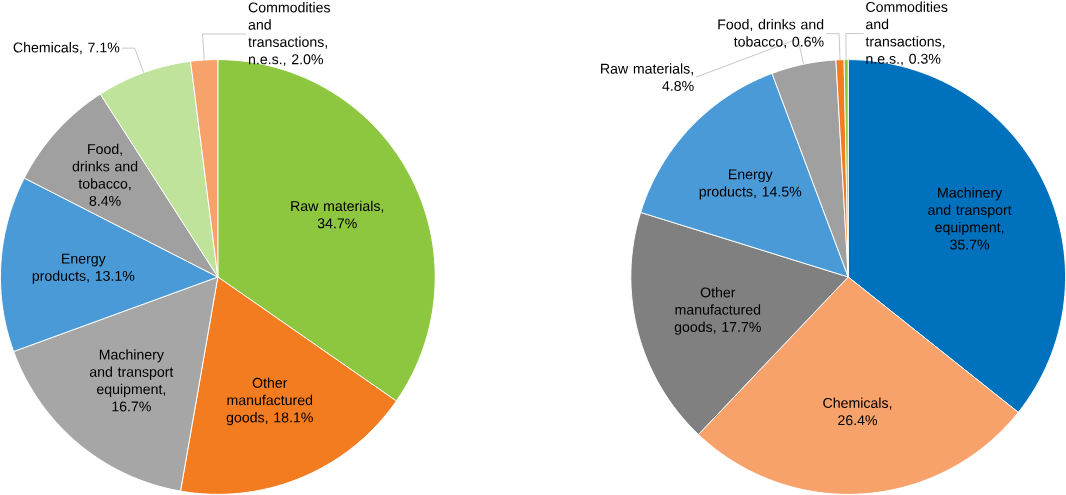  Describe the element at coordinates (83, 268) in the screenshot. I see `slice-label: Energy products, 13.1%` at that location.